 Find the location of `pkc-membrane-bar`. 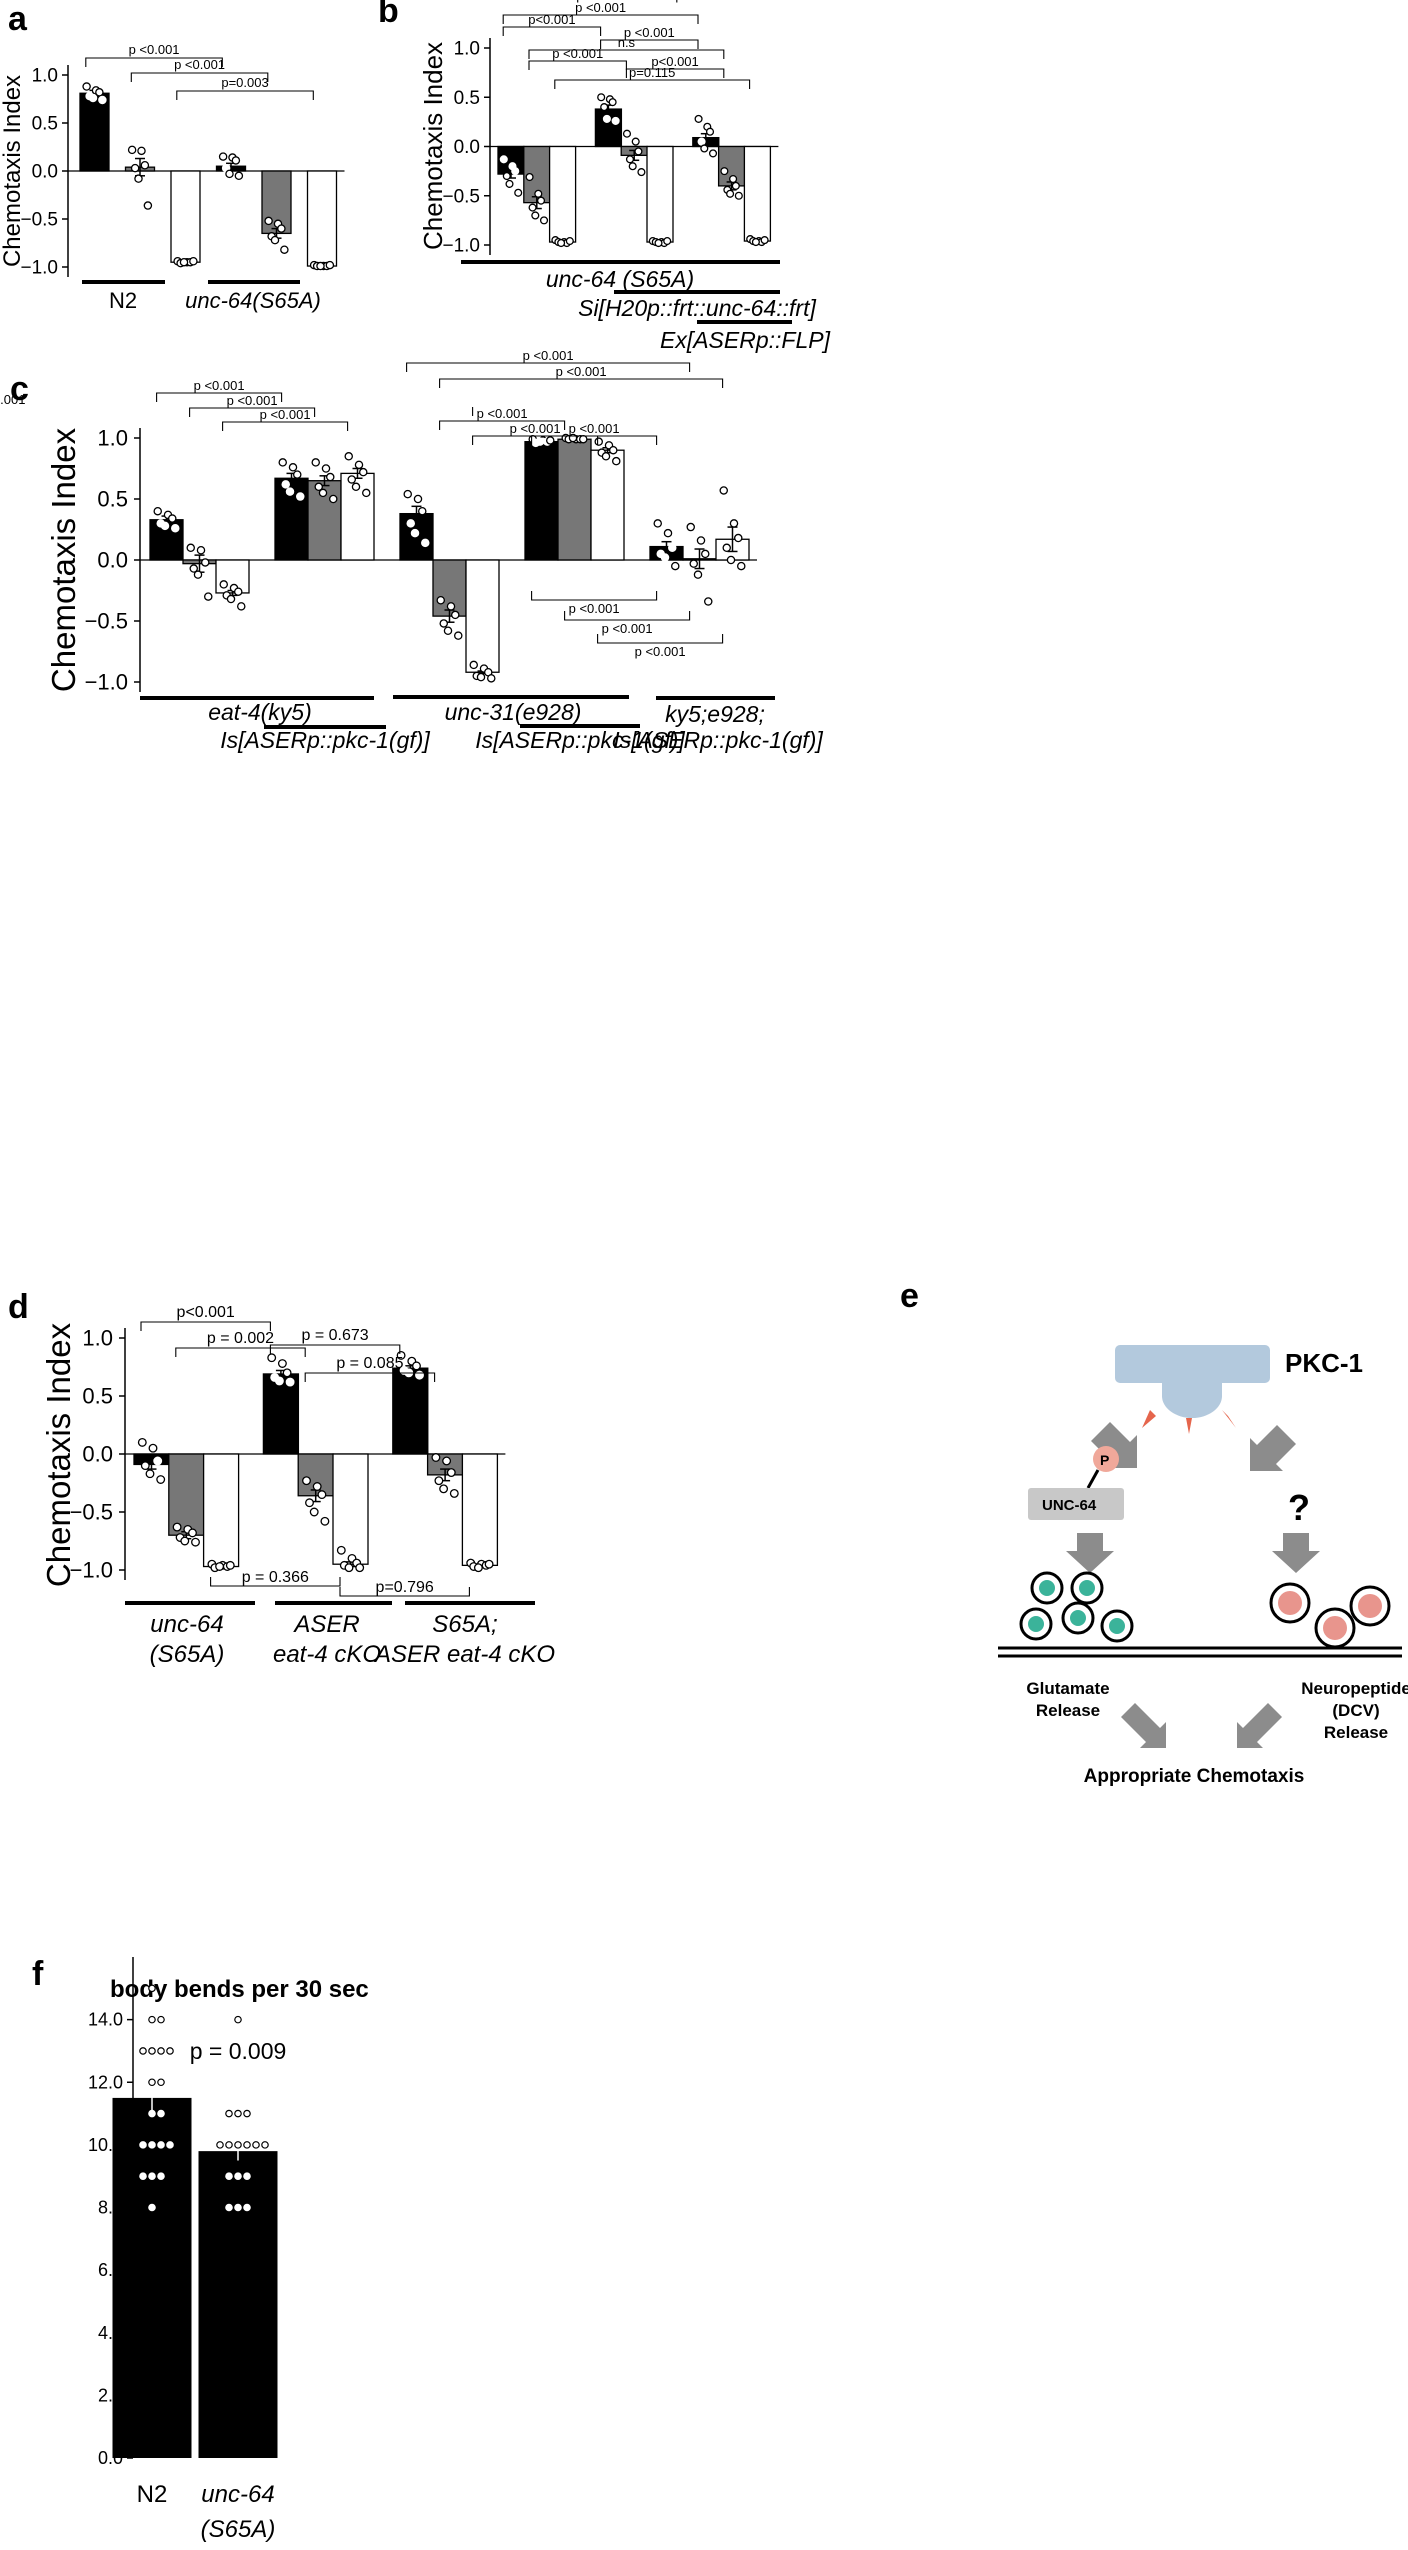

pkc-membrane-bar is located at coordinates (1192, 1364).